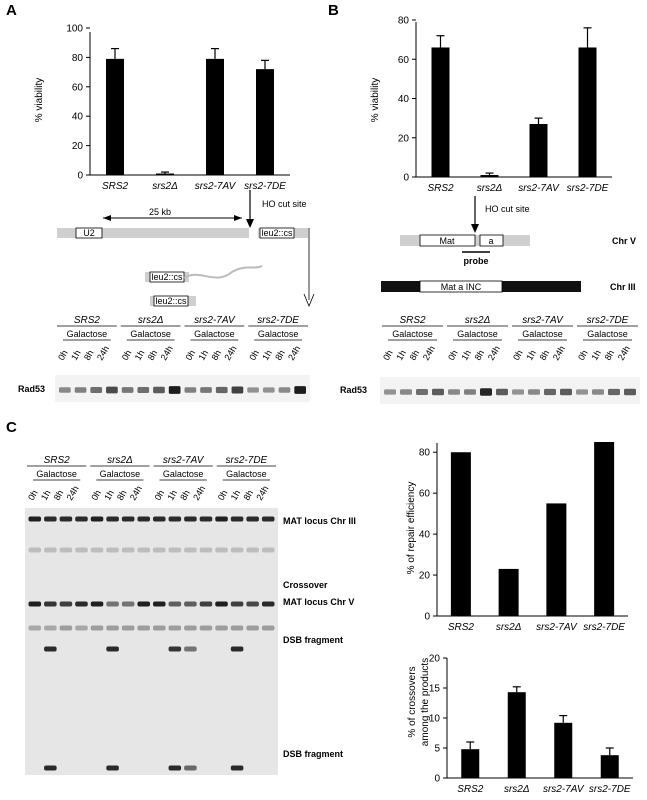 This screenshot has width=647, height=800. I want to click on a-strain-label: srs2Δ, so click(151, 320).